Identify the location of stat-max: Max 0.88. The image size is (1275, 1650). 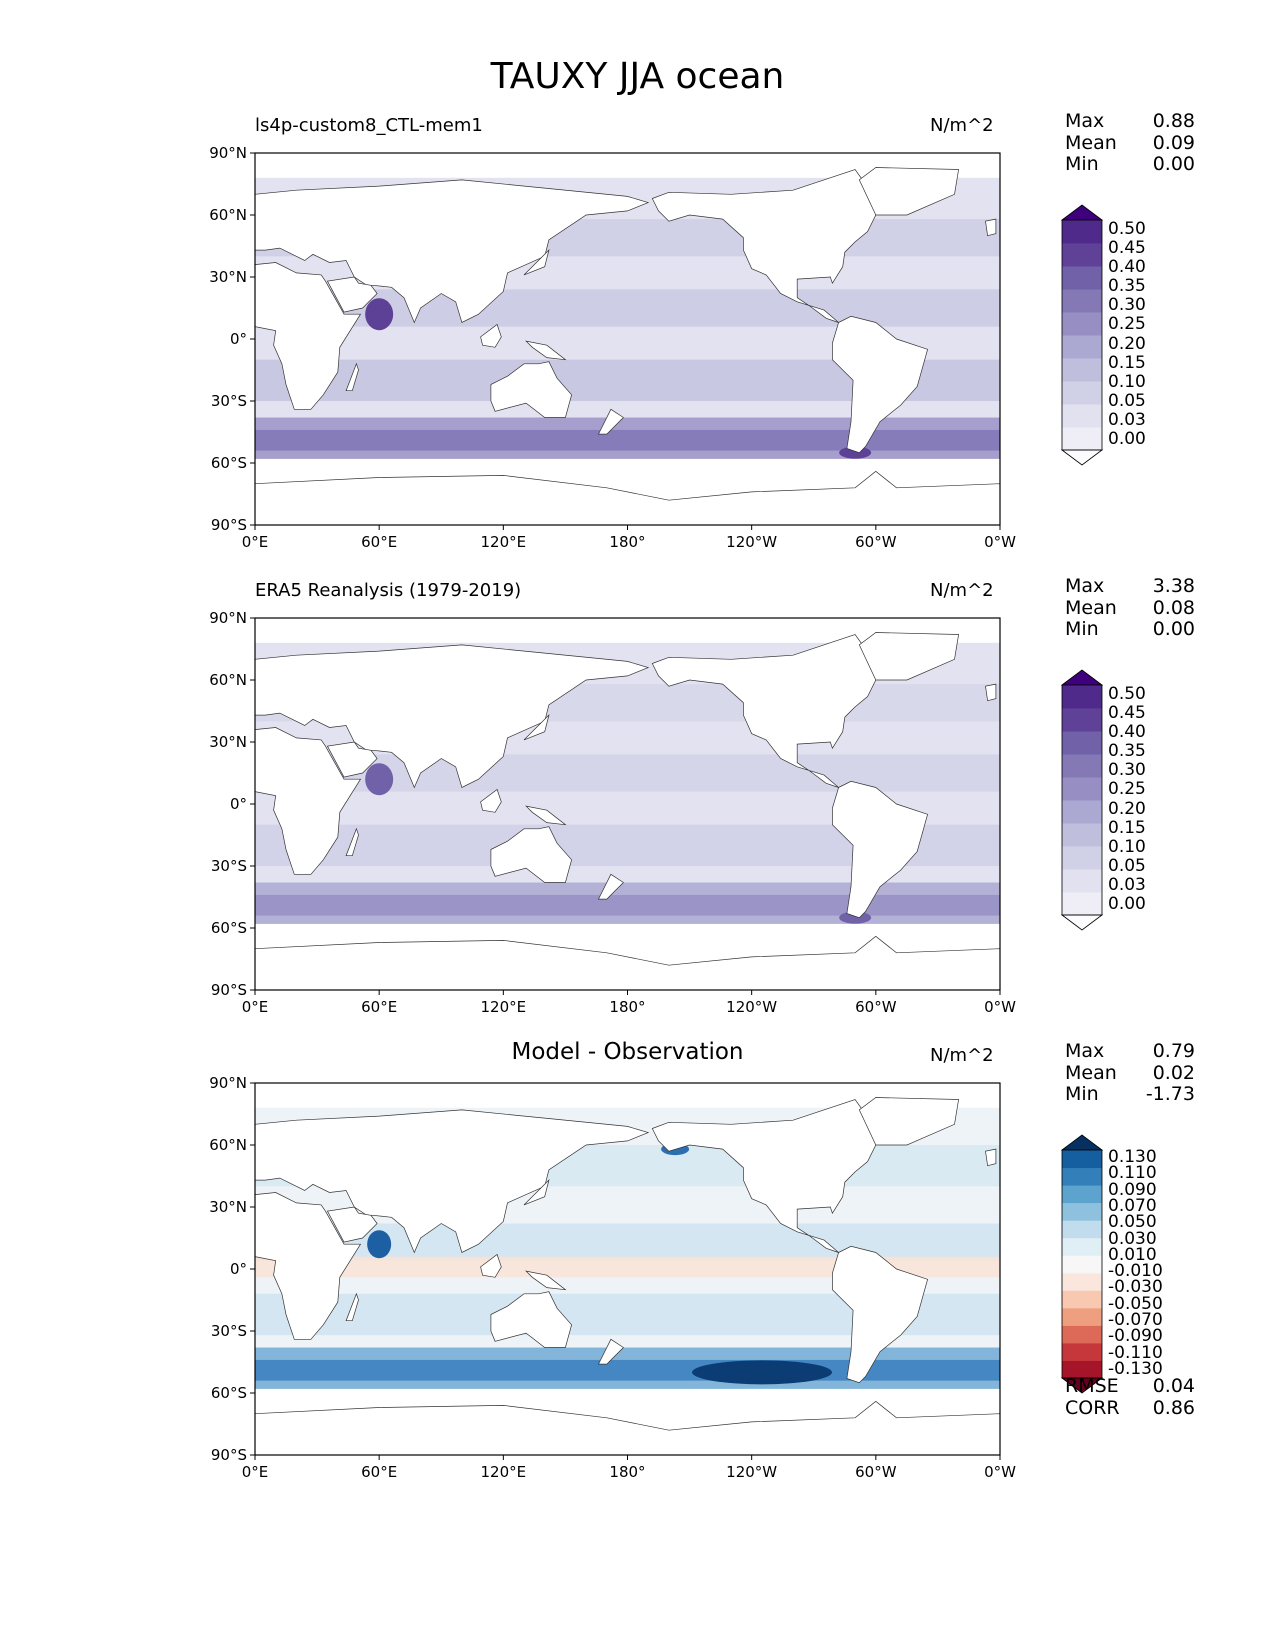
(1130, 121).